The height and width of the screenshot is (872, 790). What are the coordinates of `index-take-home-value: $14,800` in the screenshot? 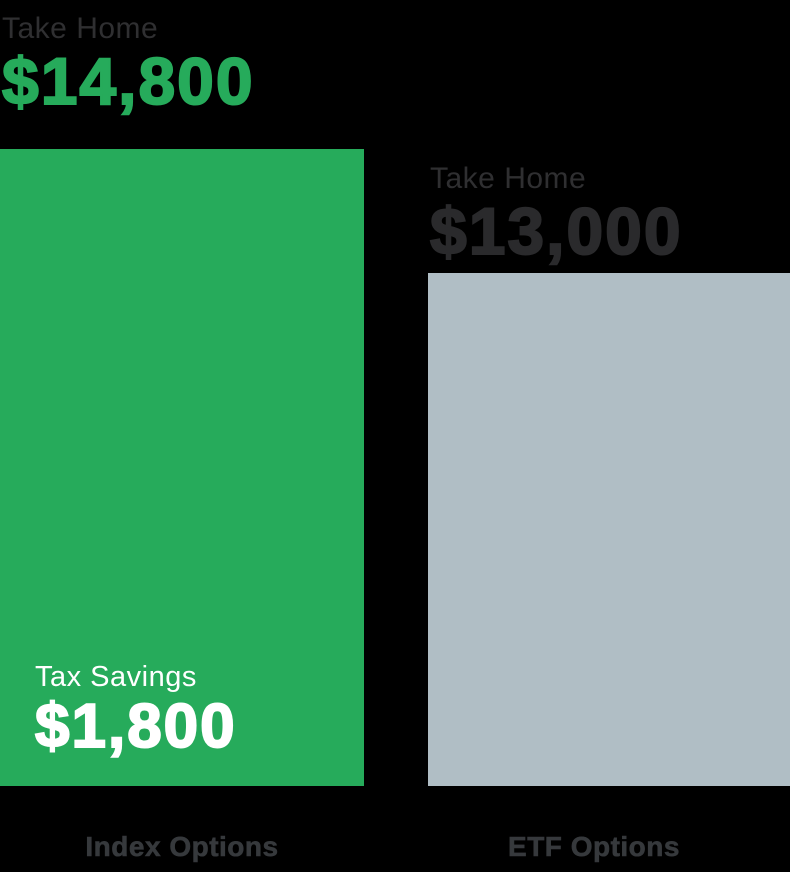 It's located at (128, 81).